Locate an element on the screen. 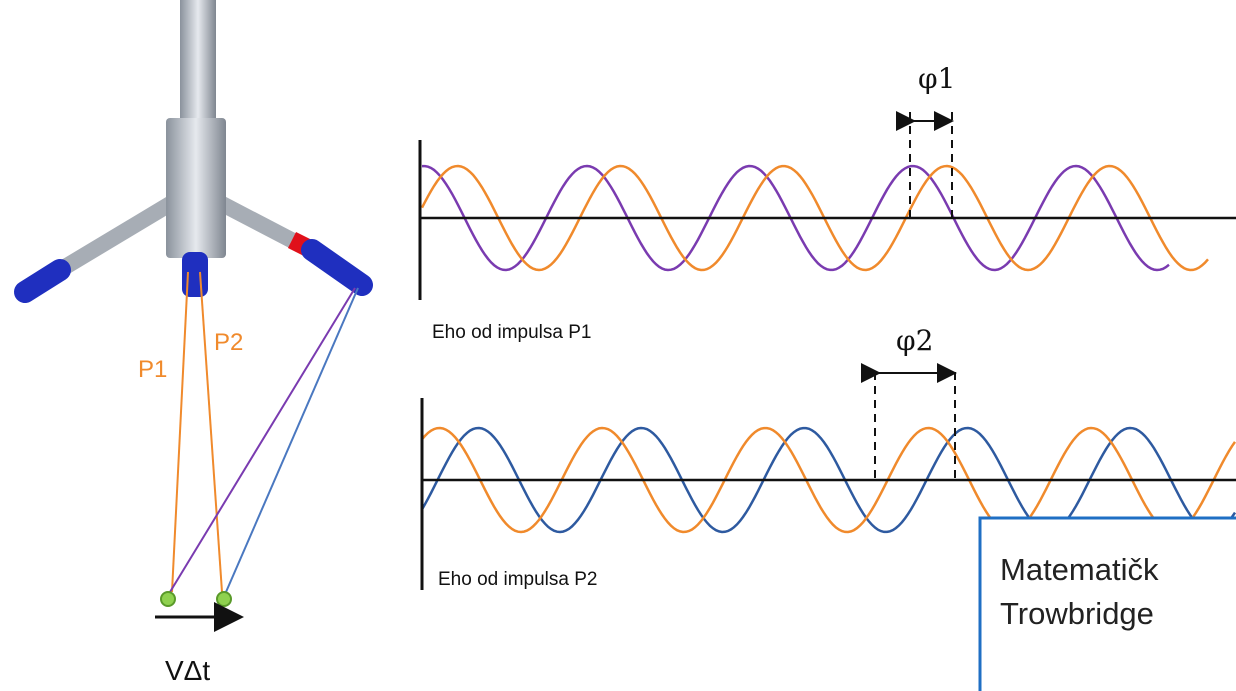  phase-label: φ2 is located at coordinates (914, 340).